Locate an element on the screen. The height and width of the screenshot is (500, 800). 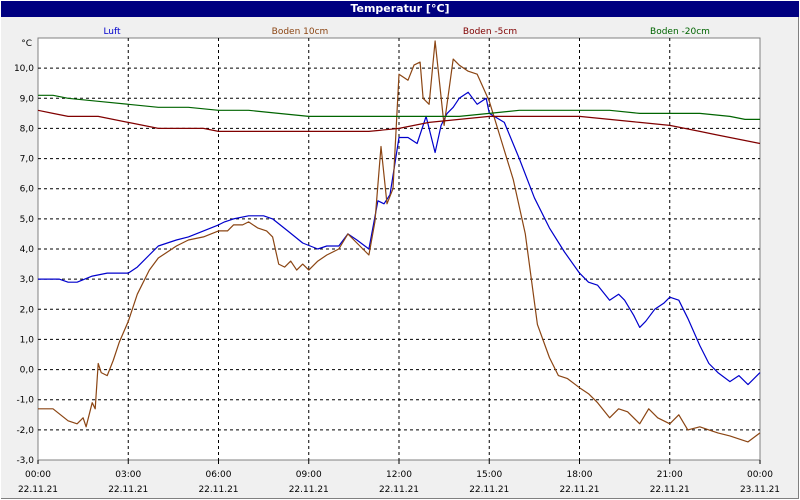
y-tick-label: -3,0 is located at coordinates (25, 461).